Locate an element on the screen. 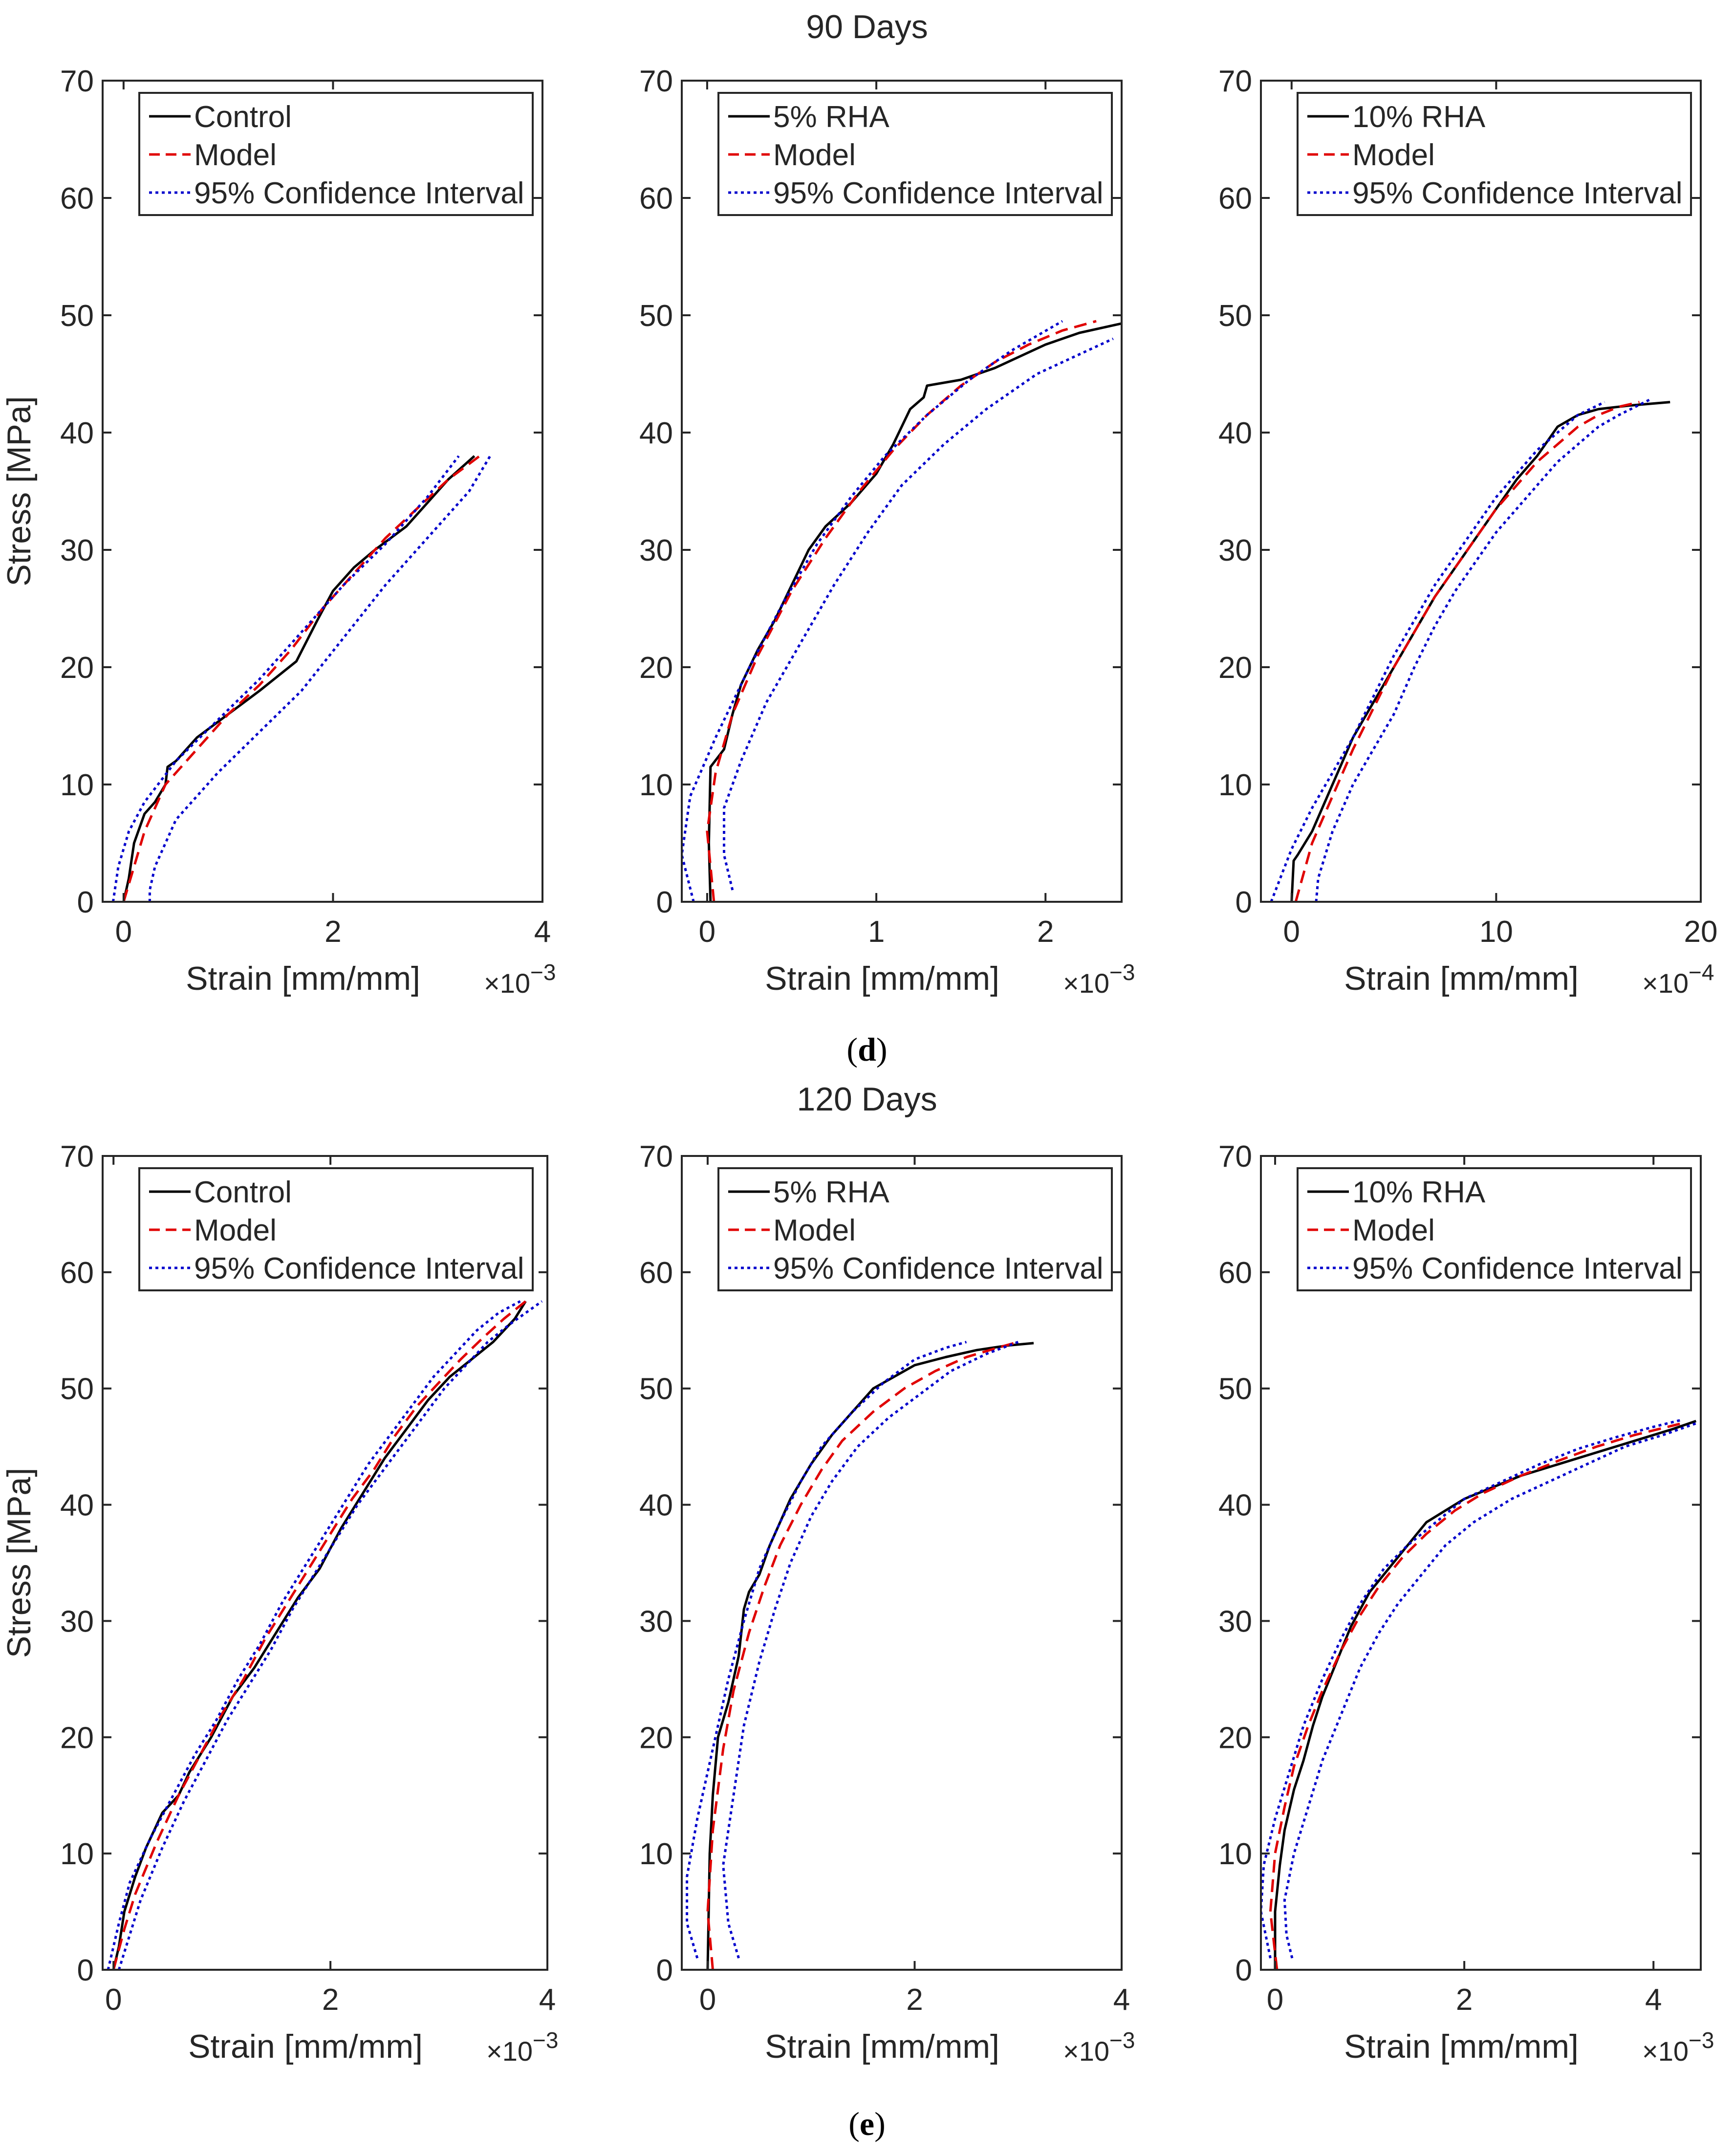  legend: 10% RHA Model 95% Confidence Interval is located at coordinates (1494, 154).